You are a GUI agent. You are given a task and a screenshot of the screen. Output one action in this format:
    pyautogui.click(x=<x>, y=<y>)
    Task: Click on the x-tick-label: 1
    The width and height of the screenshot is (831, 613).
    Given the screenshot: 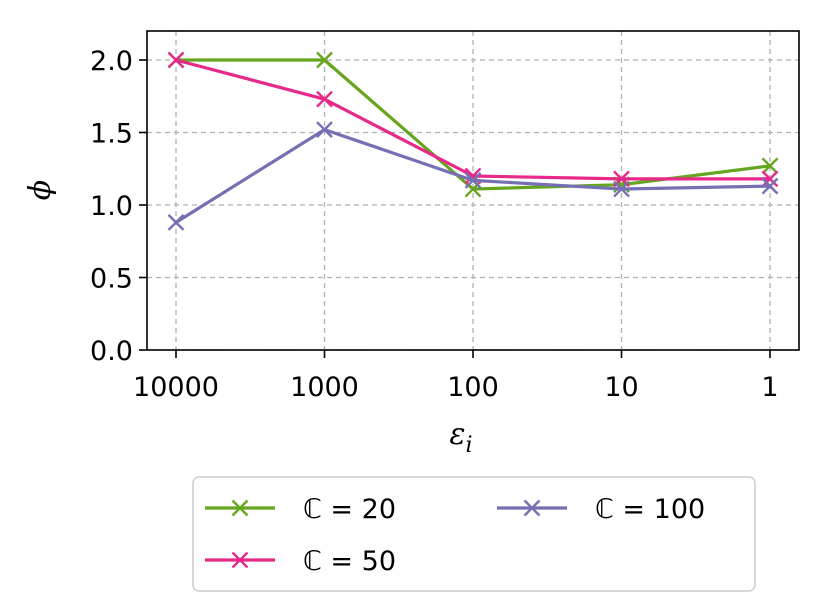 What is the action you would take?
    pyautogui.click(x=769, y=387)
    